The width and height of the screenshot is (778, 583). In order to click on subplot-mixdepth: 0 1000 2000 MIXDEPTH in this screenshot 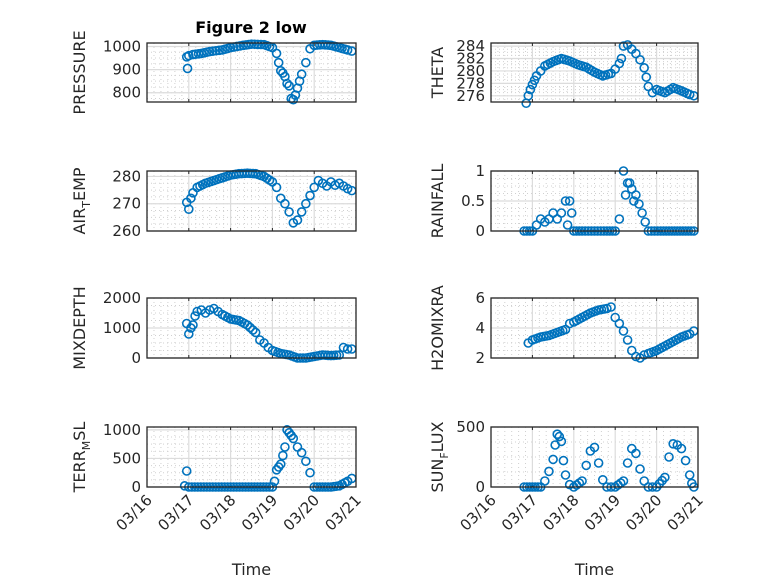, I will do `click(213, 328)`.